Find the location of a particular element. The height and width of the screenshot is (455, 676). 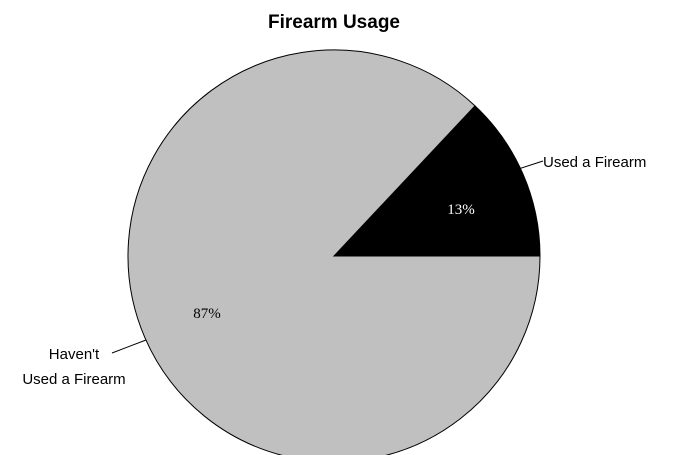

chart-title: Firearm Usage is located at coordinates (334, 22).